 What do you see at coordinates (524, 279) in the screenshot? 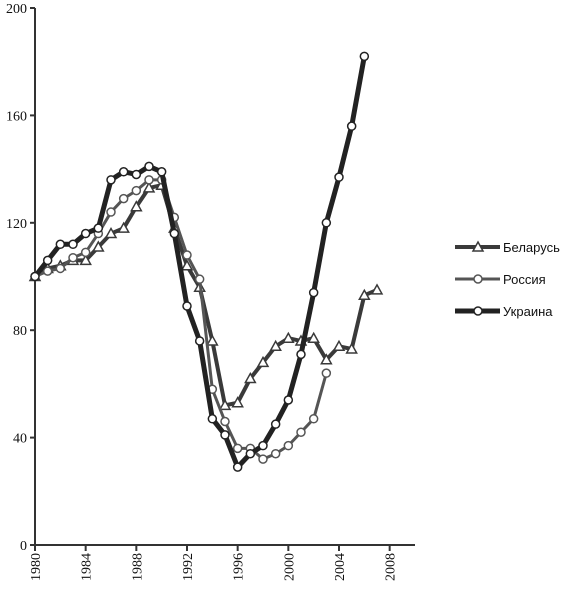
I see `legend-label: Россия` at bounding box center [524, 279].